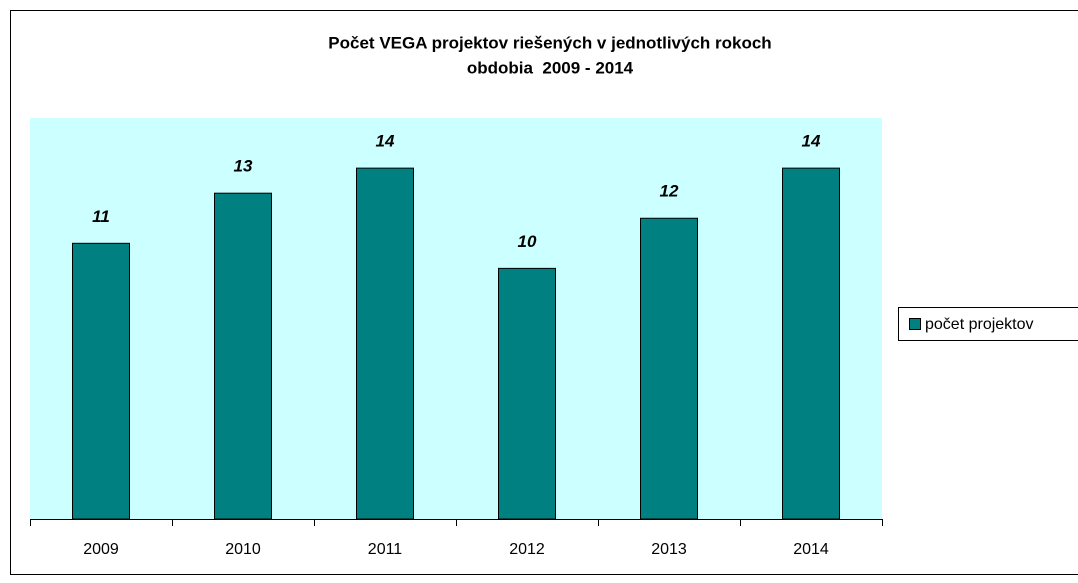 The image size is (1078, 583). I want to click on x-tick-label: 2010, so click(243, 549).